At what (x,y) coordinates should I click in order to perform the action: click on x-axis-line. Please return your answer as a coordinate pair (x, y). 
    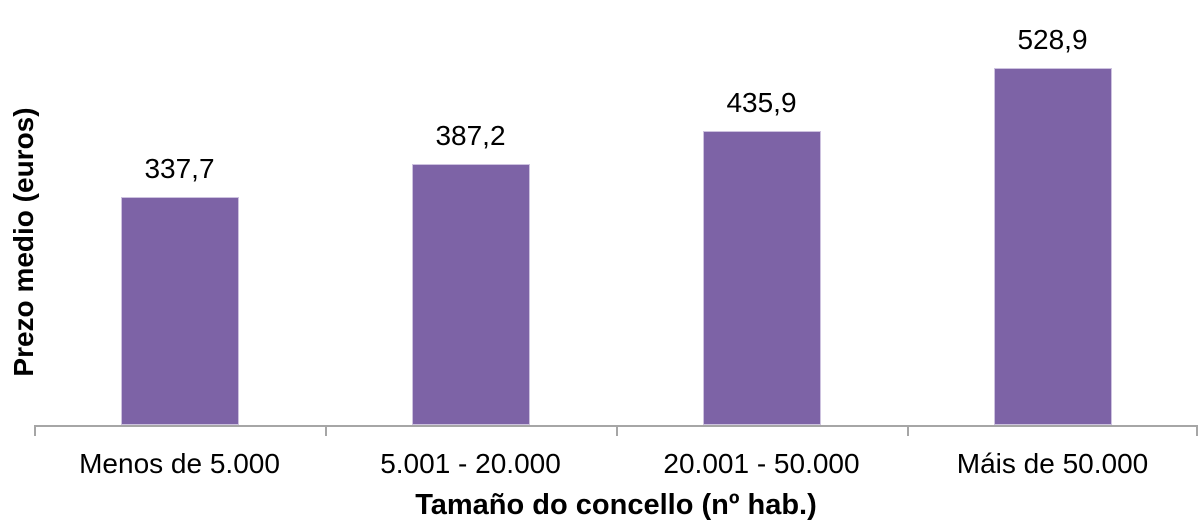
    Looking at the image, I should click on (616, 426).